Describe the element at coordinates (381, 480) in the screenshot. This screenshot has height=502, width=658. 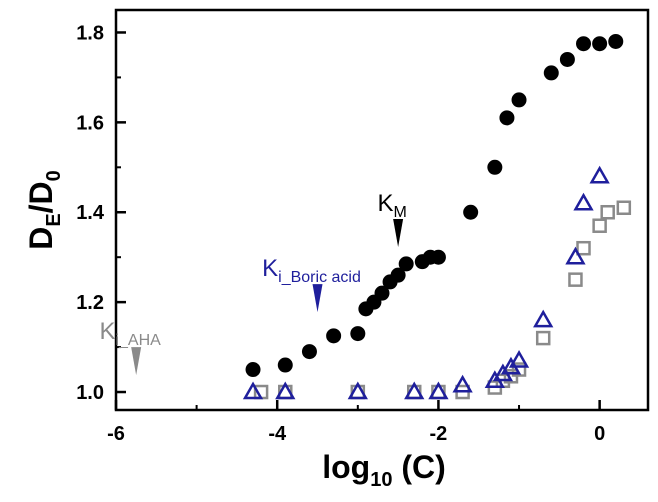
I see `x-axis-title-sub: 10` at that location.